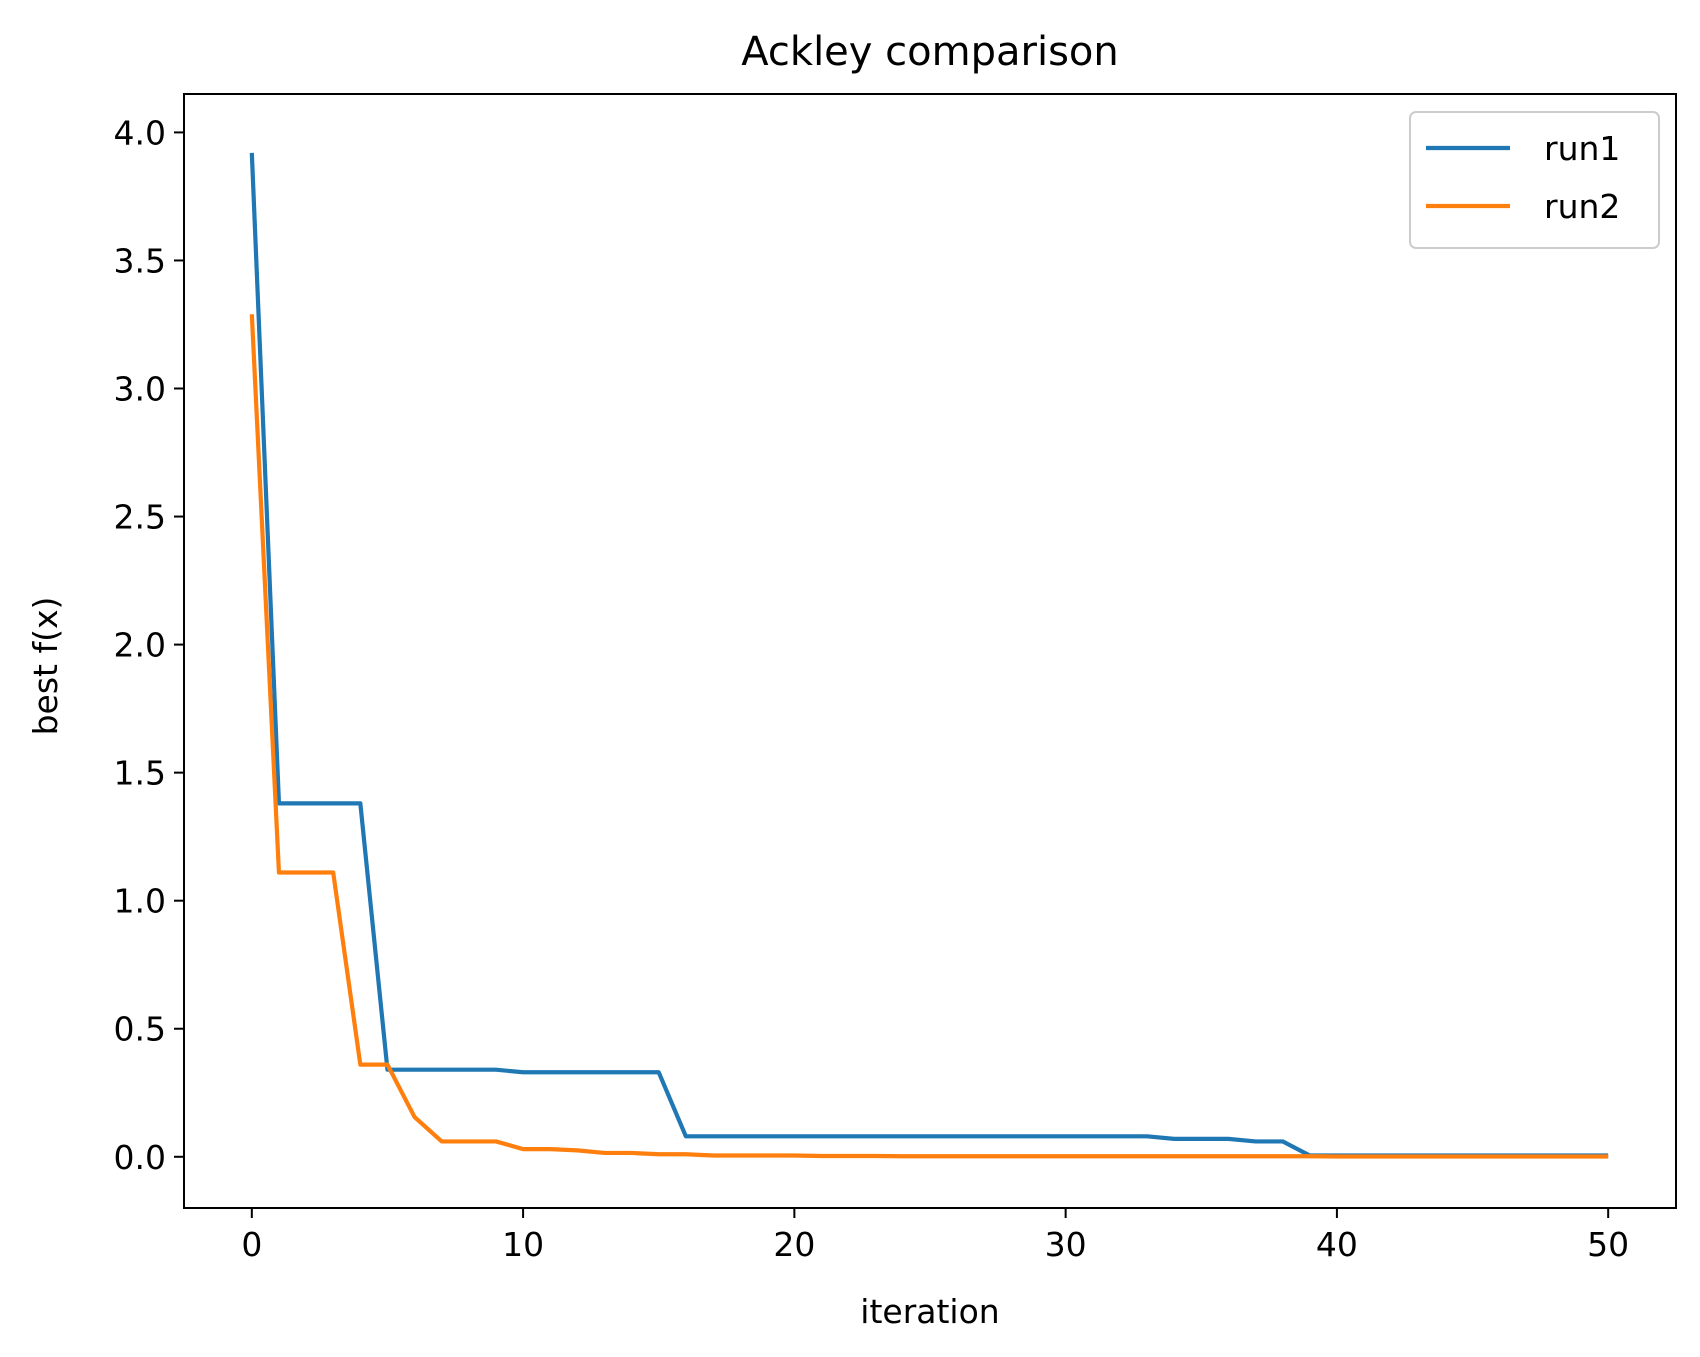 This screenshot has height=1357, width=1700. Describe the element at coordinates (140, 132) in the screenshot. I see `y-tick-label: 4.0` at that location.